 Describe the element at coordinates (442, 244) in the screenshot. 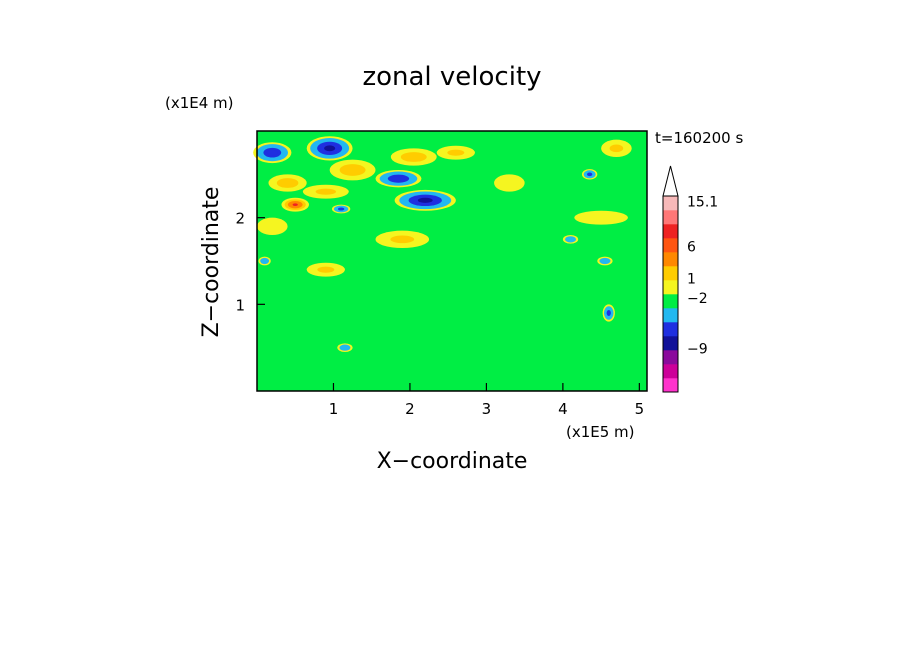

I see `velocity-field` at that location.